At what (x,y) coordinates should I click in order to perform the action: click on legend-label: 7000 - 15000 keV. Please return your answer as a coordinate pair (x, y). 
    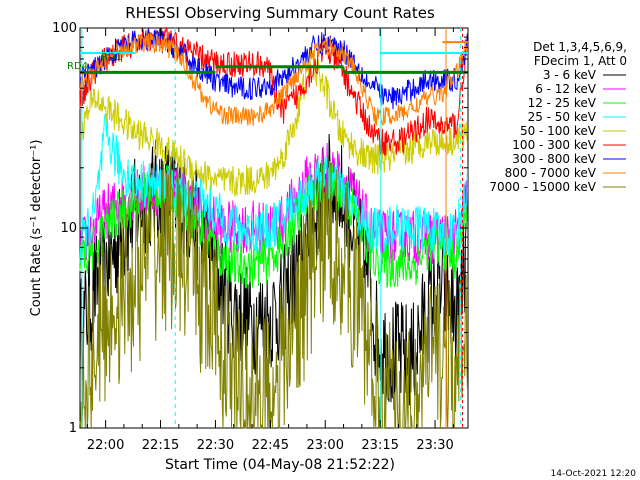
    Looking at the image, I should click on (542, 187).